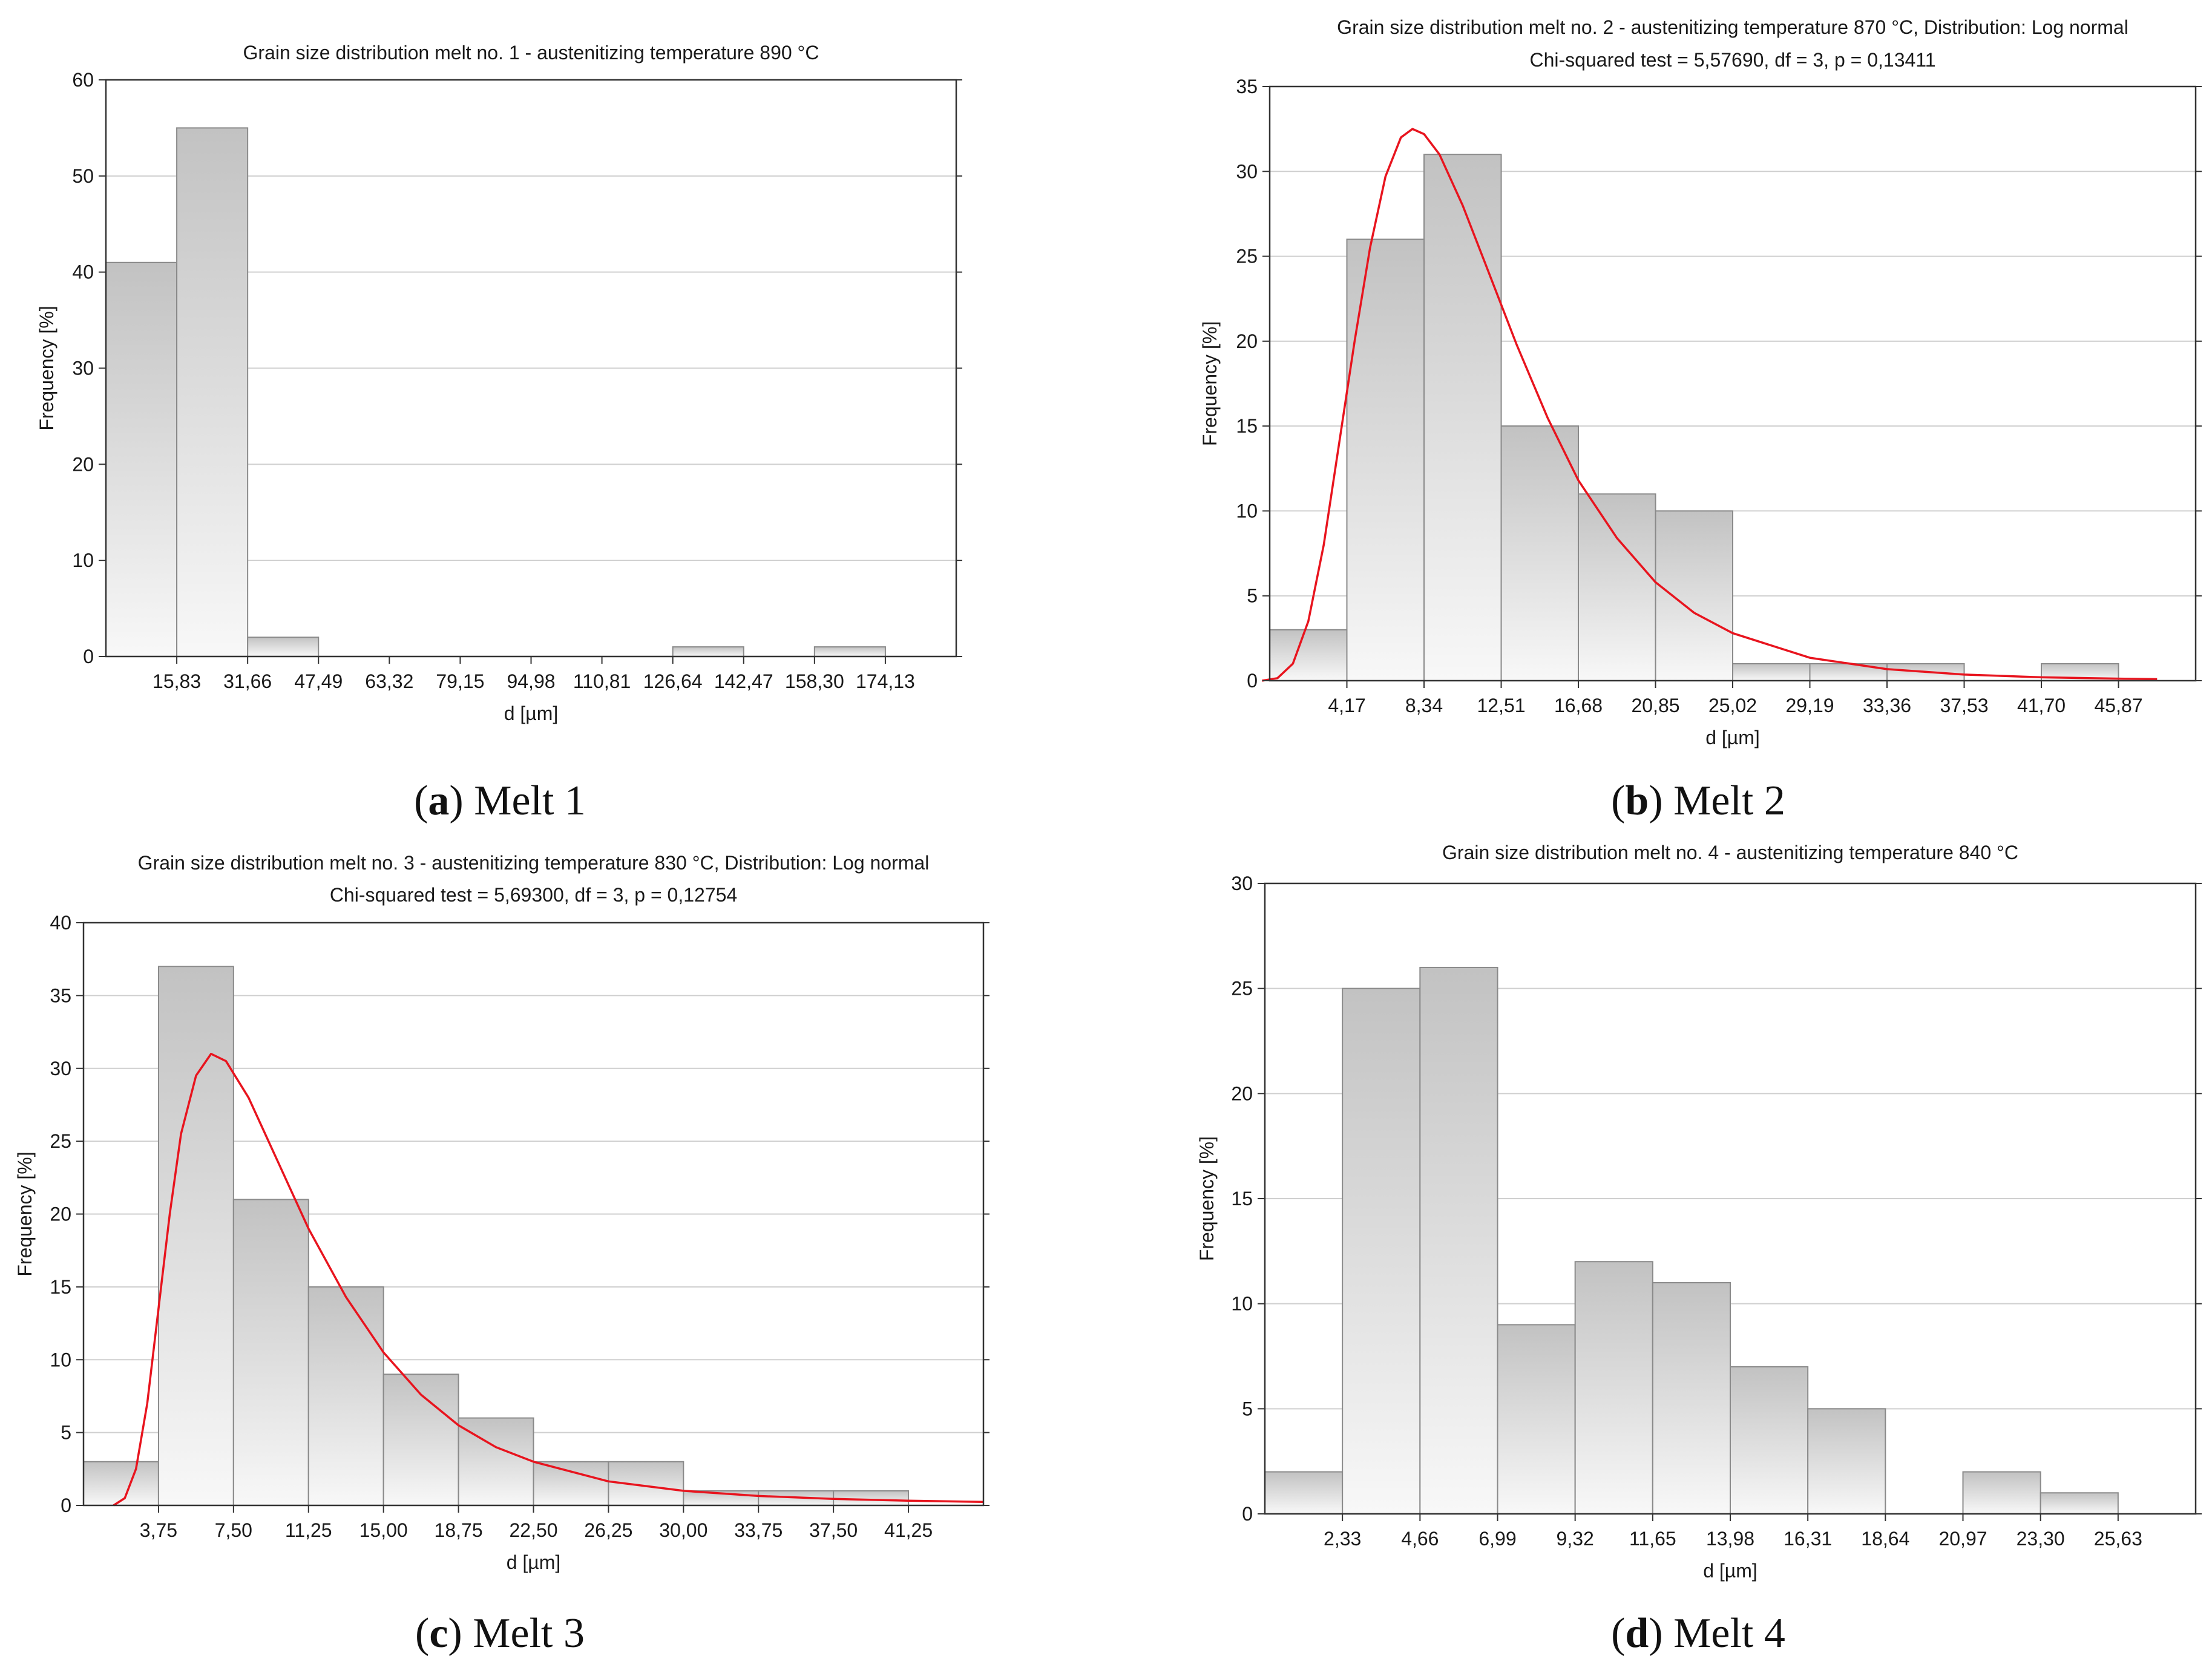  What do you see at coordinates (530, 801) in the screenshot?
I see `caption-a-text: Melt 1` at bounding box center [530, 801].